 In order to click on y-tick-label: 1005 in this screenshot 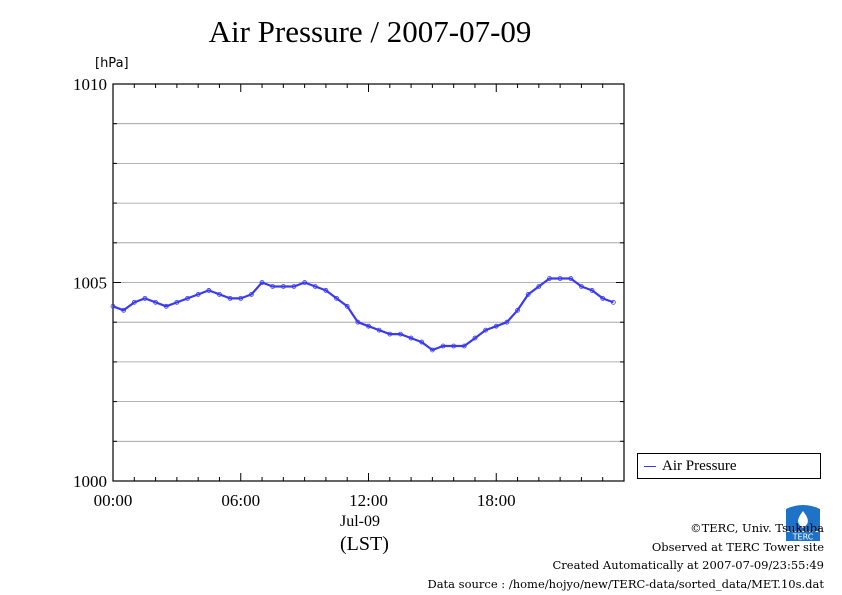, I will do `click(90, 283)`.